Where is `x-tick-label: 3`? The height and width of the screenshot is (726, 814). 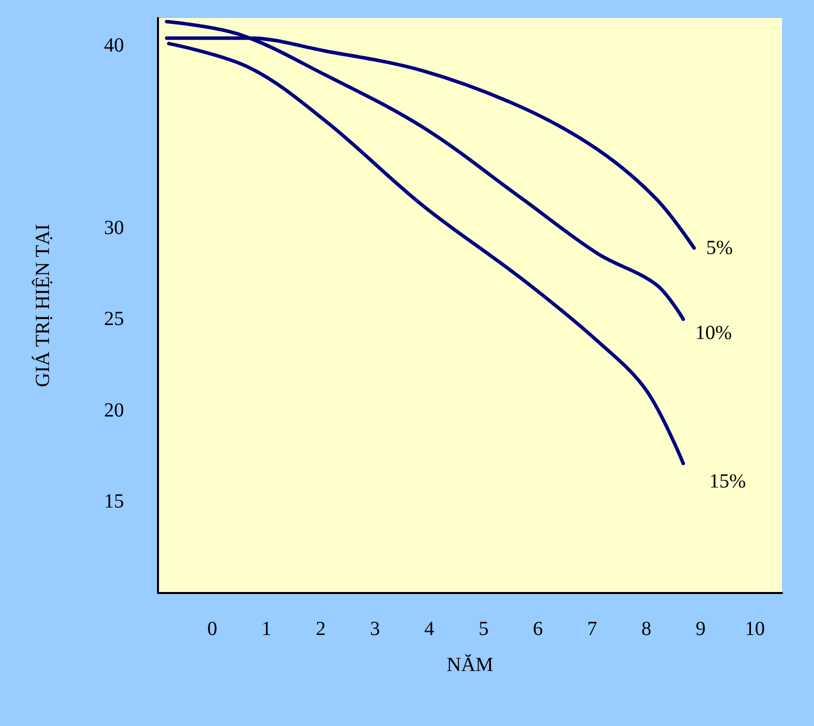
x-tick-label: 3 is located at coordinates (375, 629).